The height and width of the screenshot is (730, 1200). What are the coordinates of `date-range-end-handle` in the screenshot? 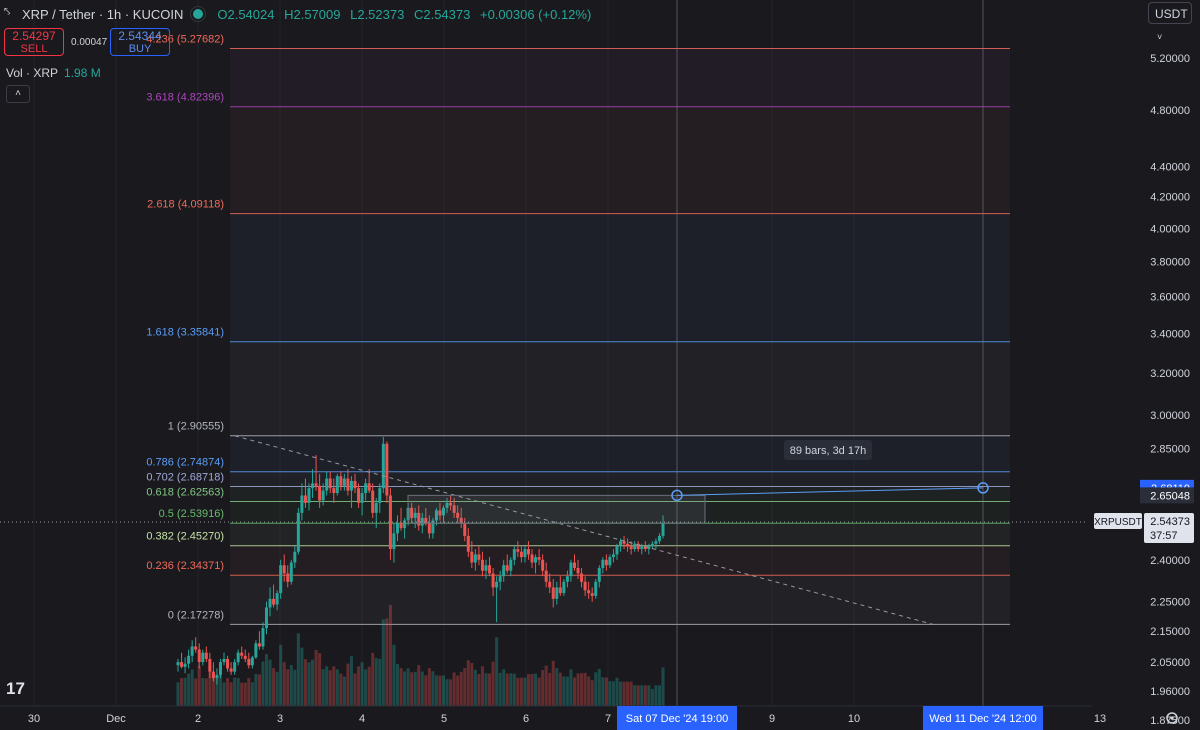 It's located at (983, 488).